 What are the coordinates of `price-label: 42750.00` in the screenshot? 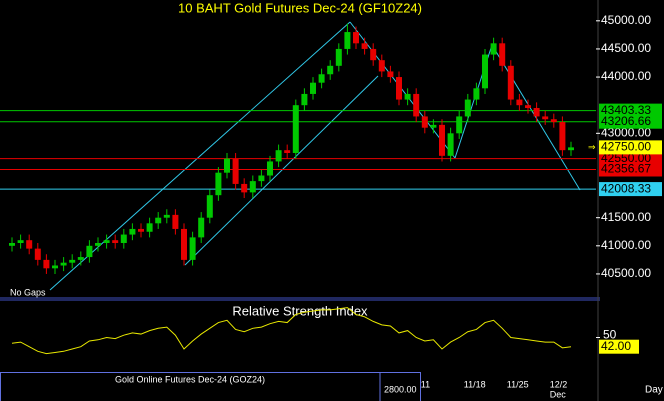 It's located at (626, 147).